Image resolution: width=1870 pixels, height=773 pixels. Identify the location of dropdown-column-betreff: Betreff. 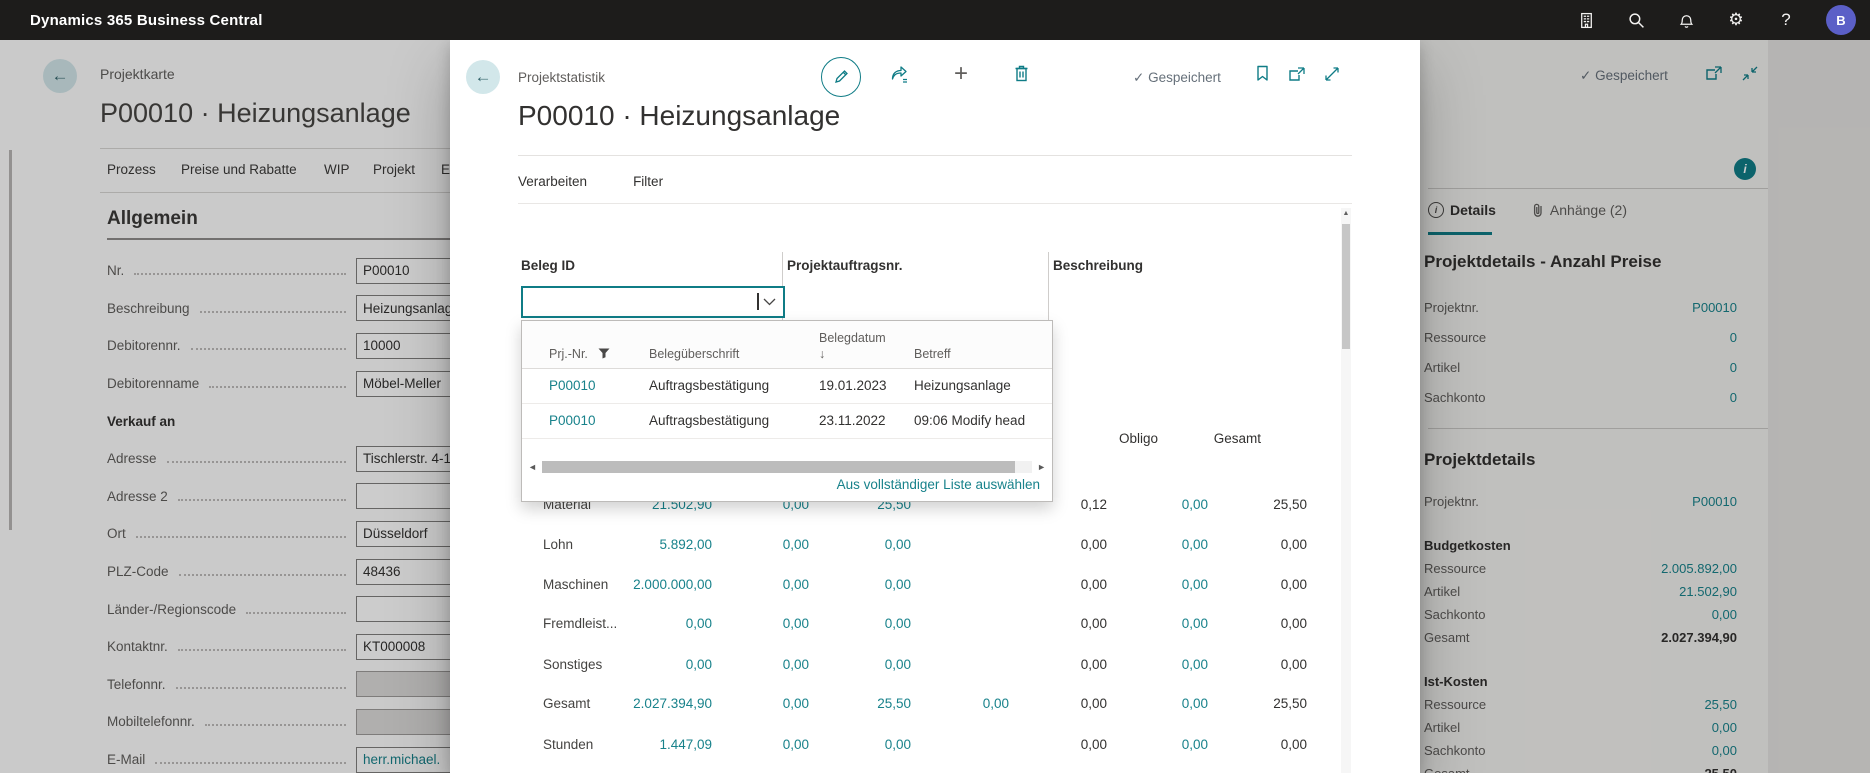
(932, 354).